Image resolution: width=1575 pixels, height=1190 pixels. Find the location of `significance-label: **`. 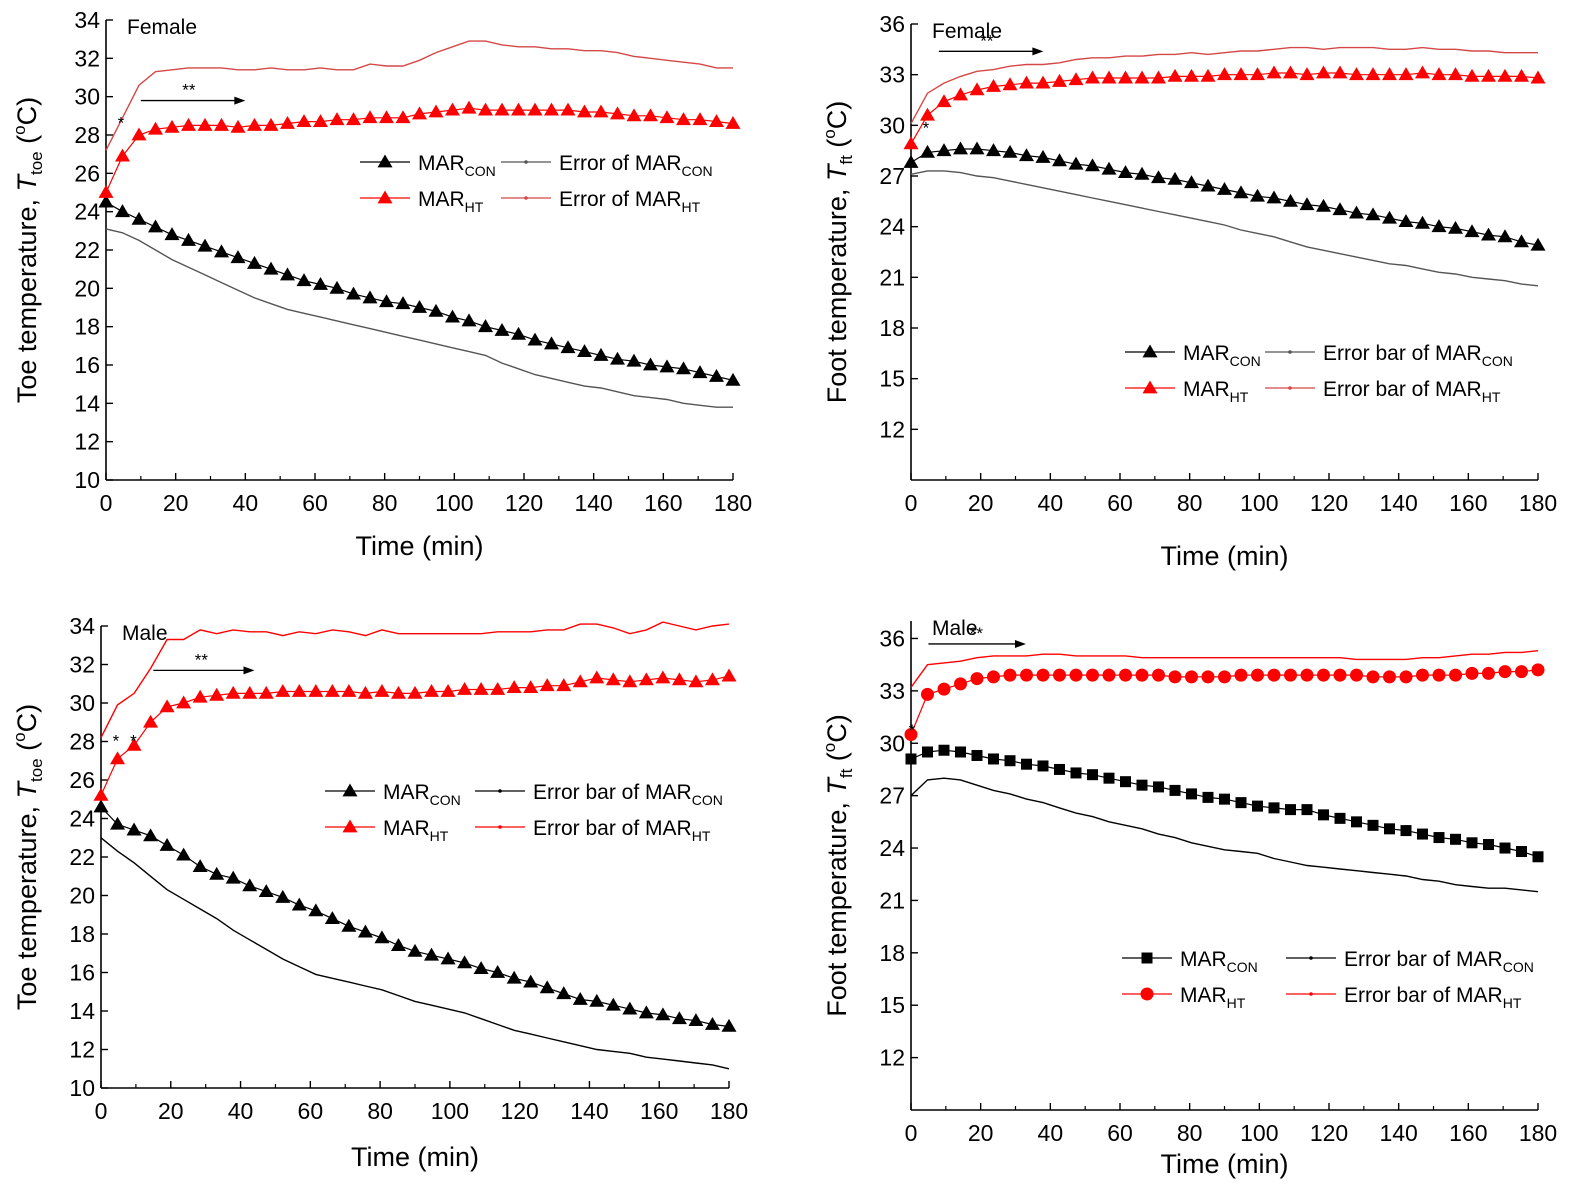

significance-label: ** is located at coordinates (977, 633).